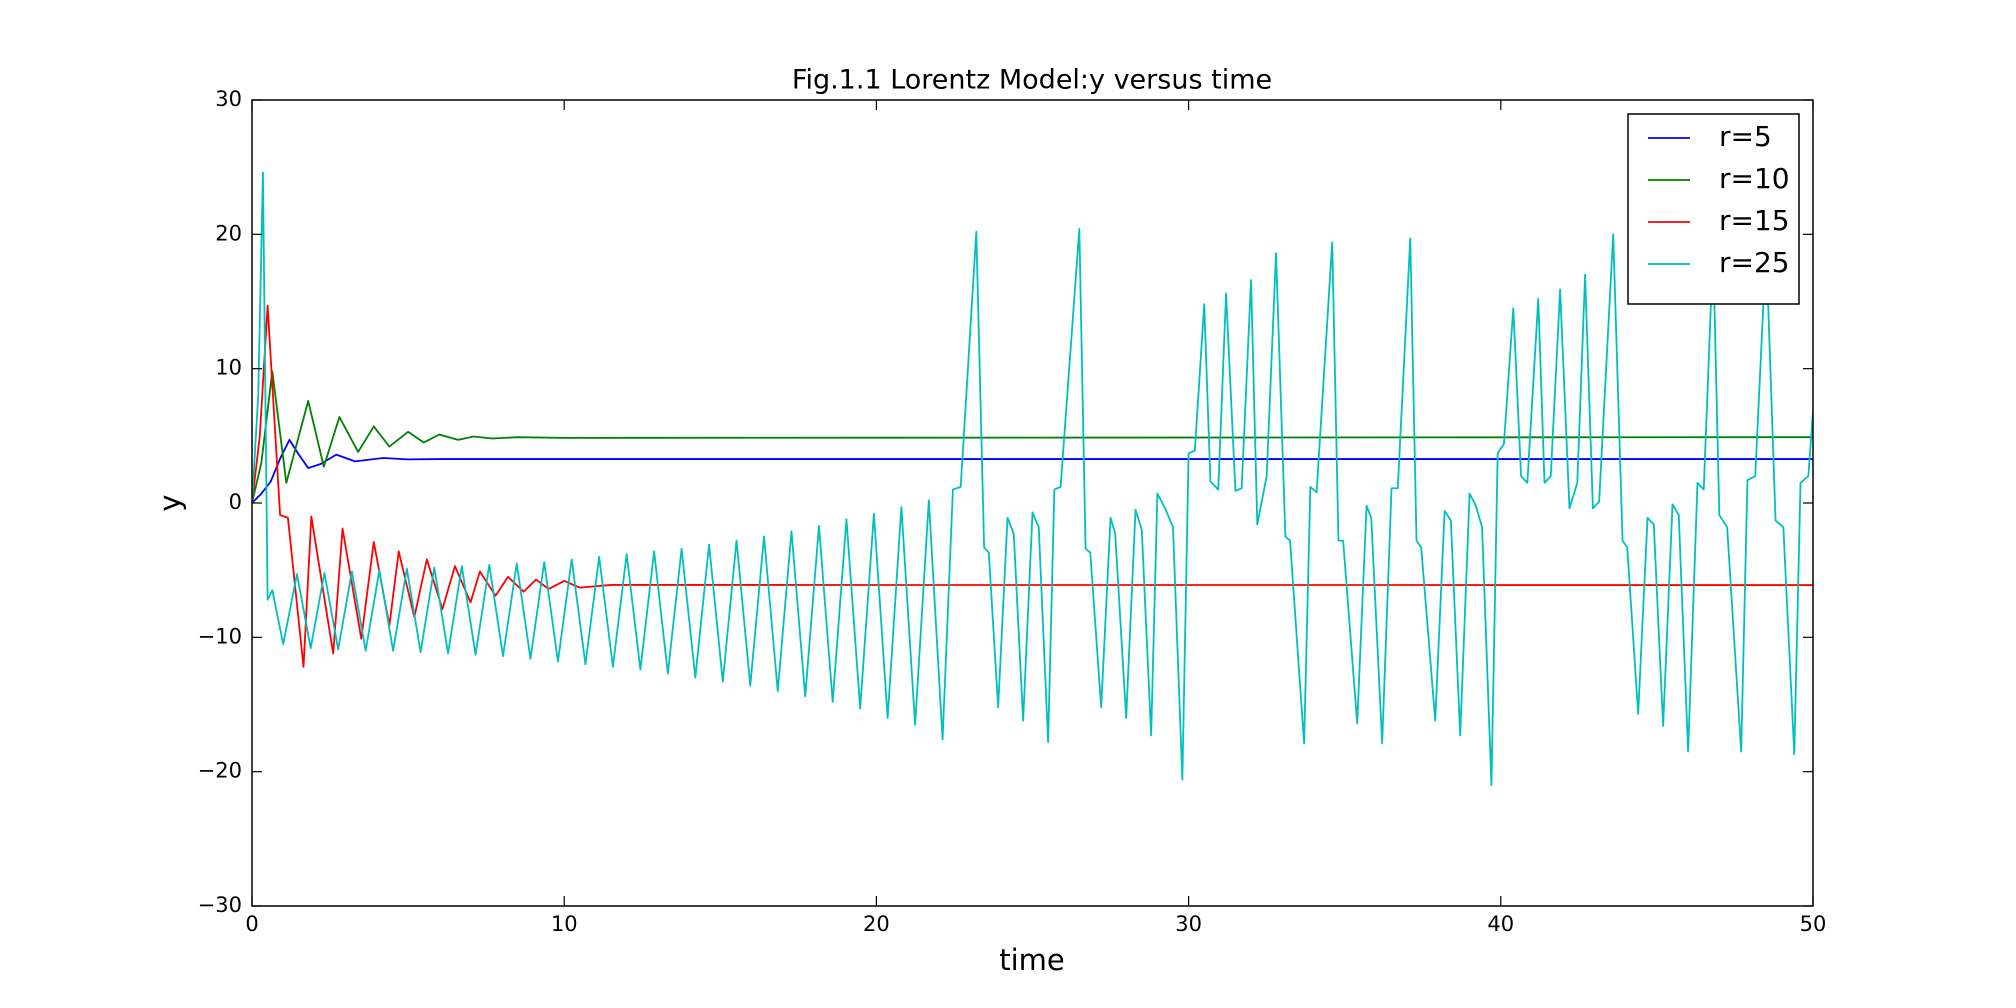 The width and height of the screenshot is (2016, 1008). What do you see at coordinates (1500, 924) in the screenshot?
I see `x-tick-label: 40` at bounding box center [1500, 924].